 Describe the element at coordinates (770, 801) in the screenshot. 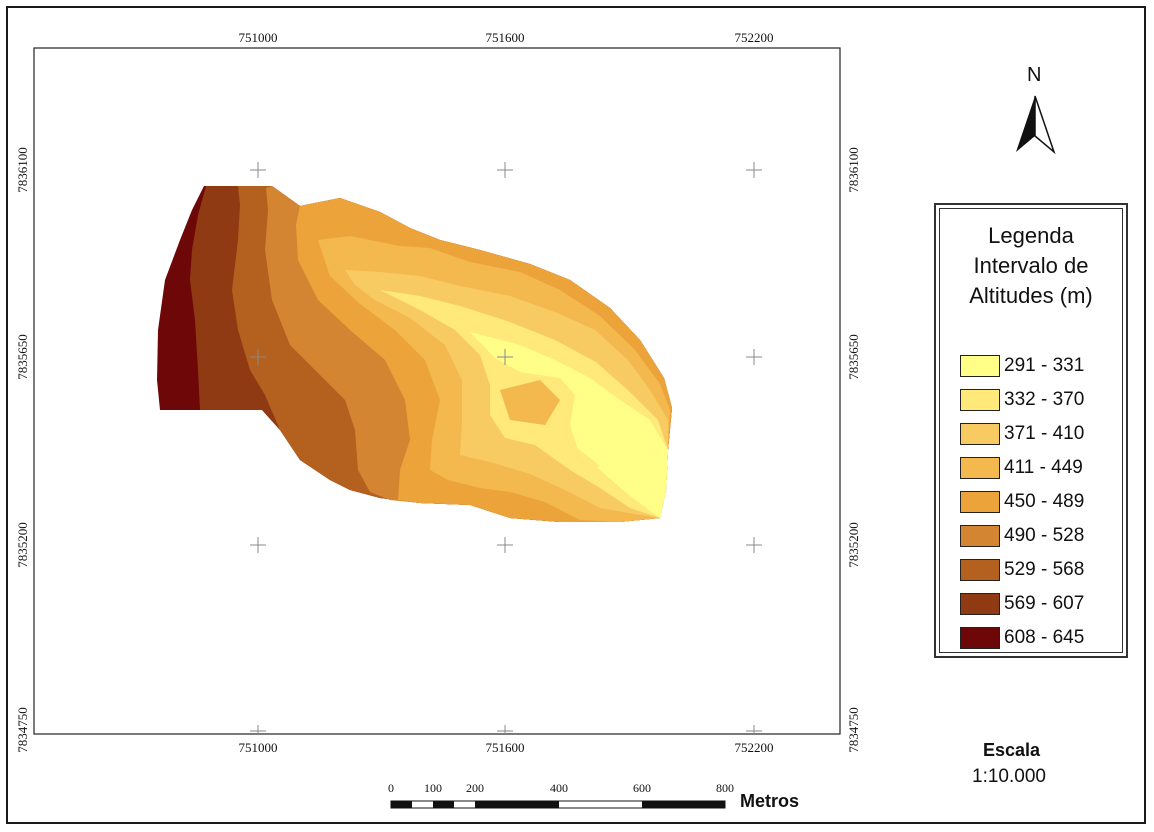

I see `scale-unit-label: Metros` at that location.